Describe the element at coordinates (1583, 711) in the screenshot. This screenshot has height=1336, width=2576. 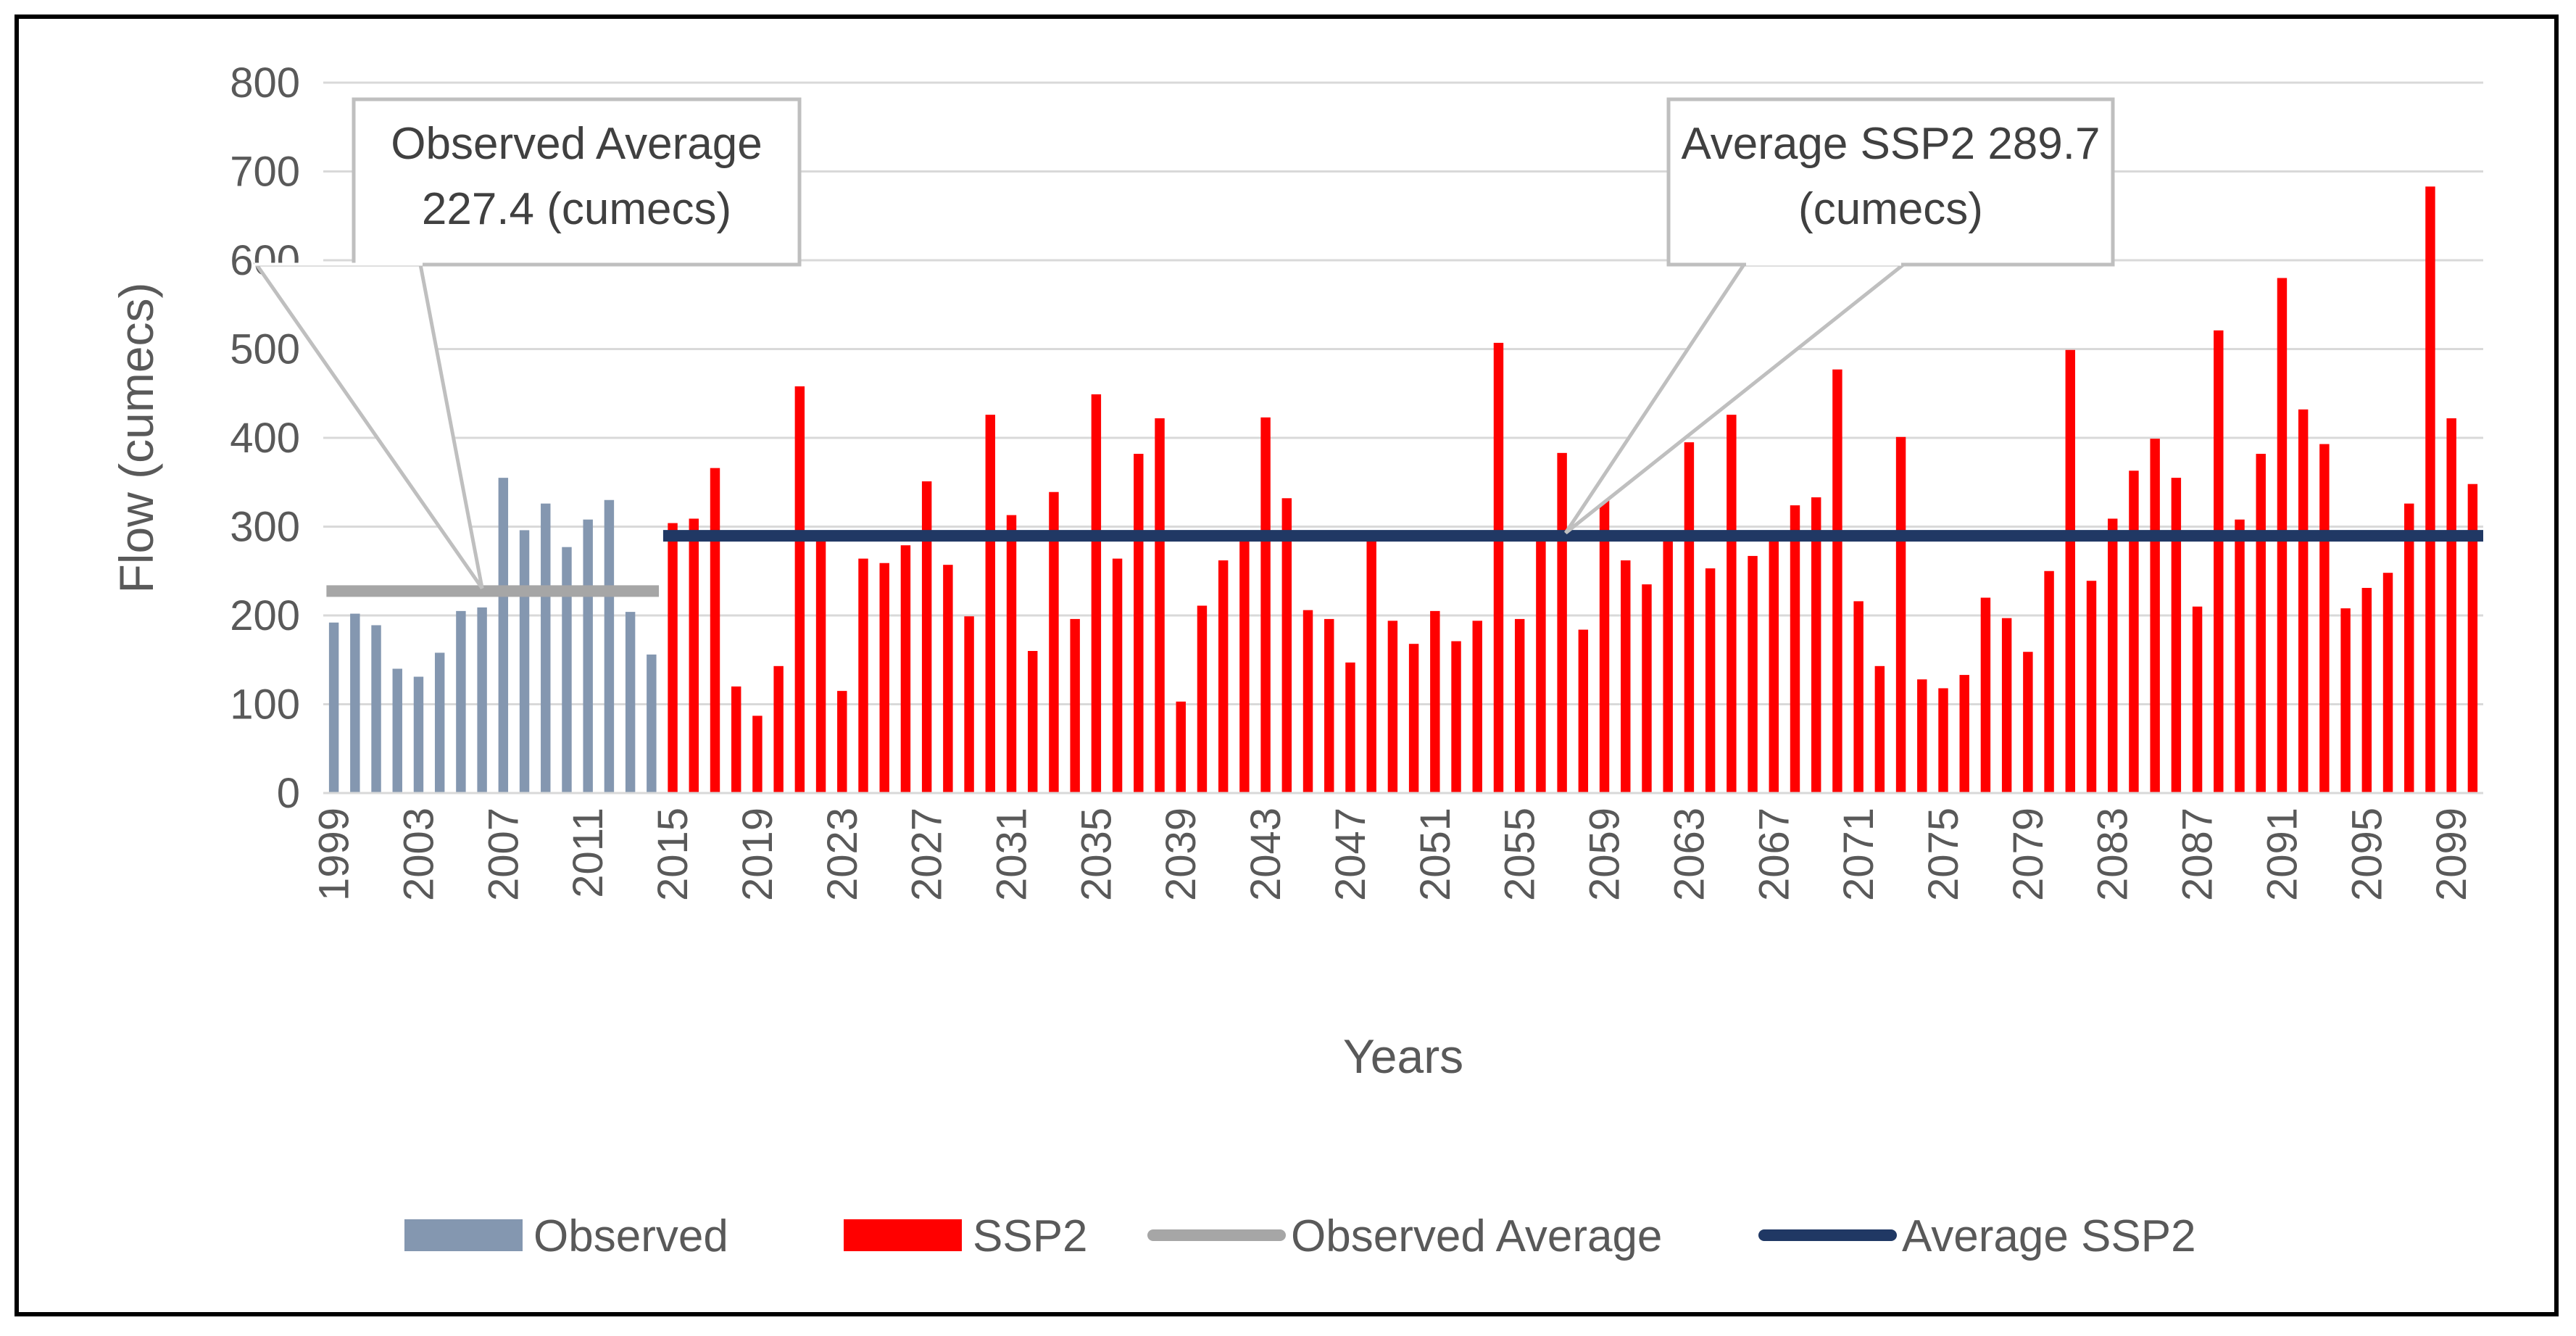
I see `ssp2-bar-2058` at that location.